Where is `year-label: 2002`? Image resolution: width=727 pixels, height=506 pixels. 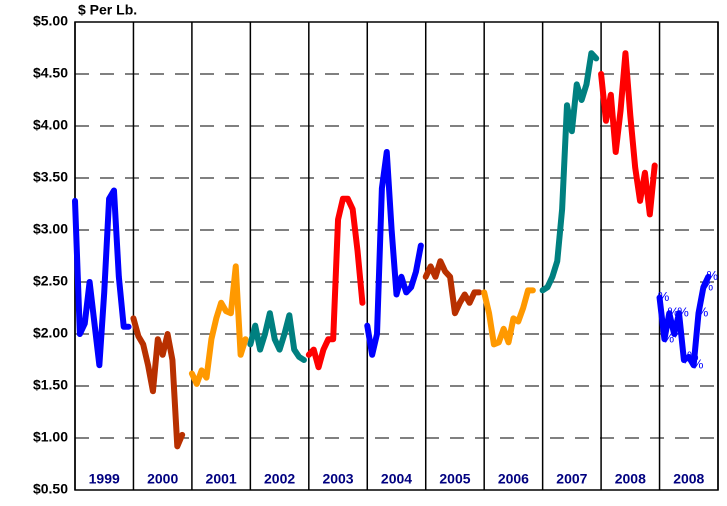
year-label: 2002 is located at coordinates (279, 479).